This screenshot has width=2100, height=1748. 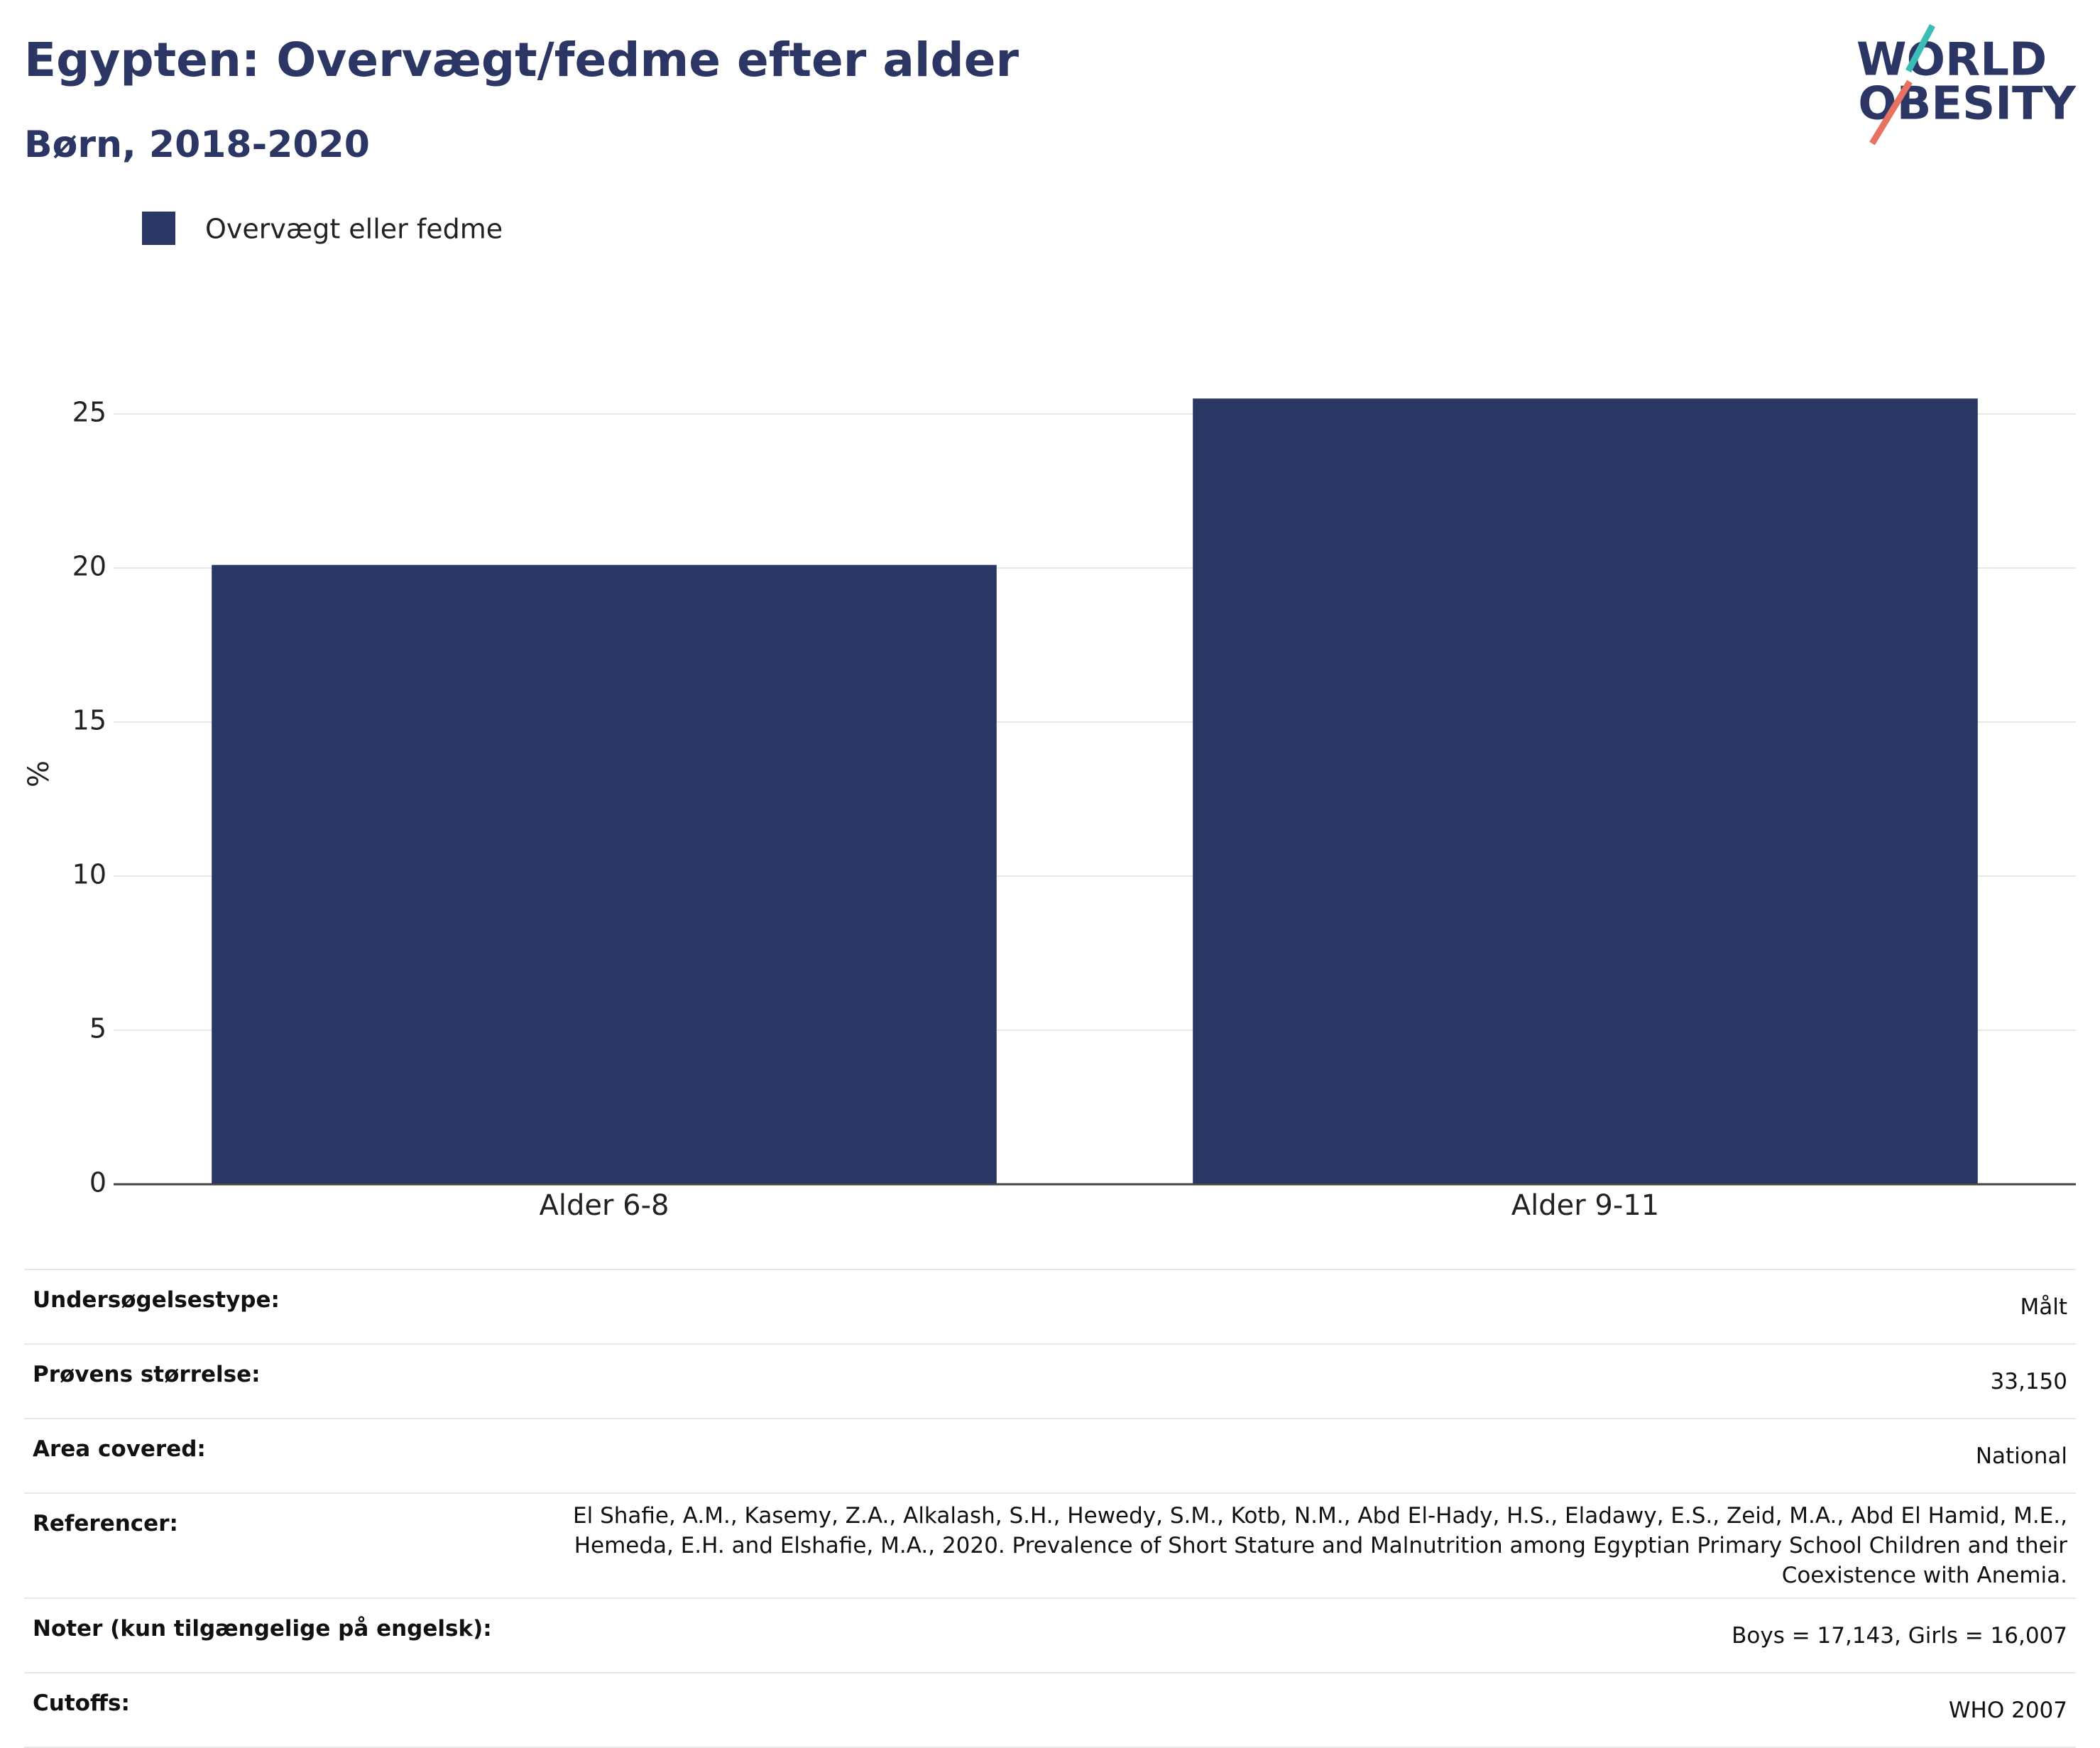 I want to click on info-key: Undersøgelsestype:, so click(x=265, y=1307).